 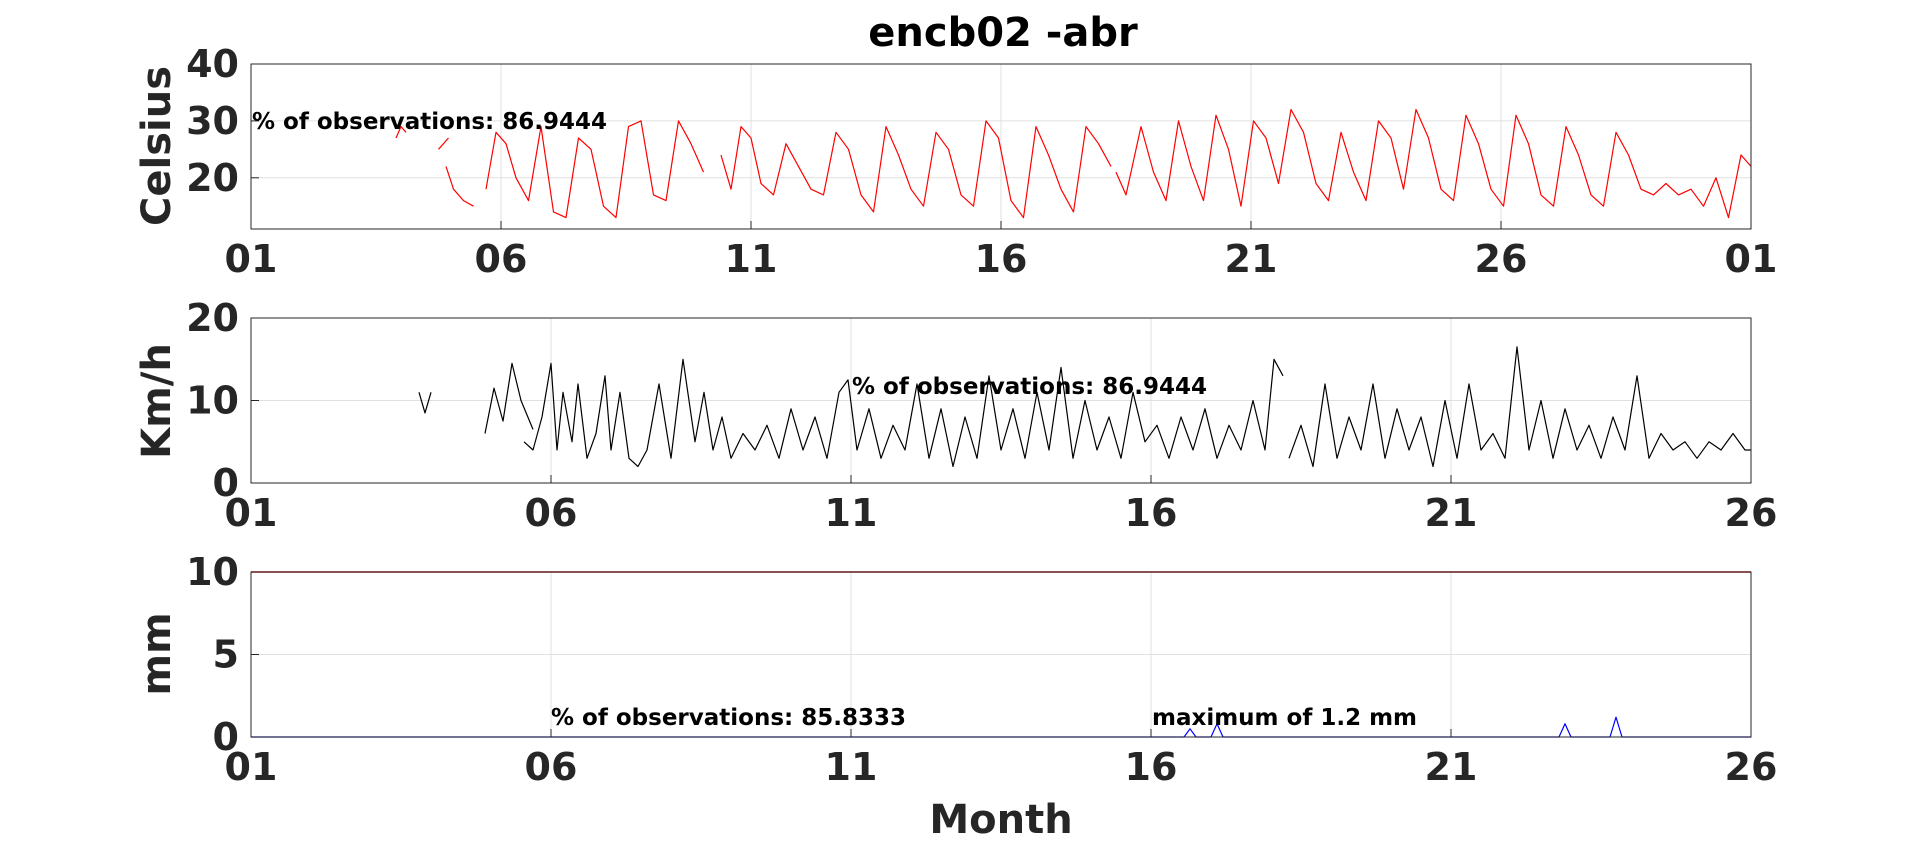 I want to click on temperature-xtick-label: 21, so click(x=1251, y=259).